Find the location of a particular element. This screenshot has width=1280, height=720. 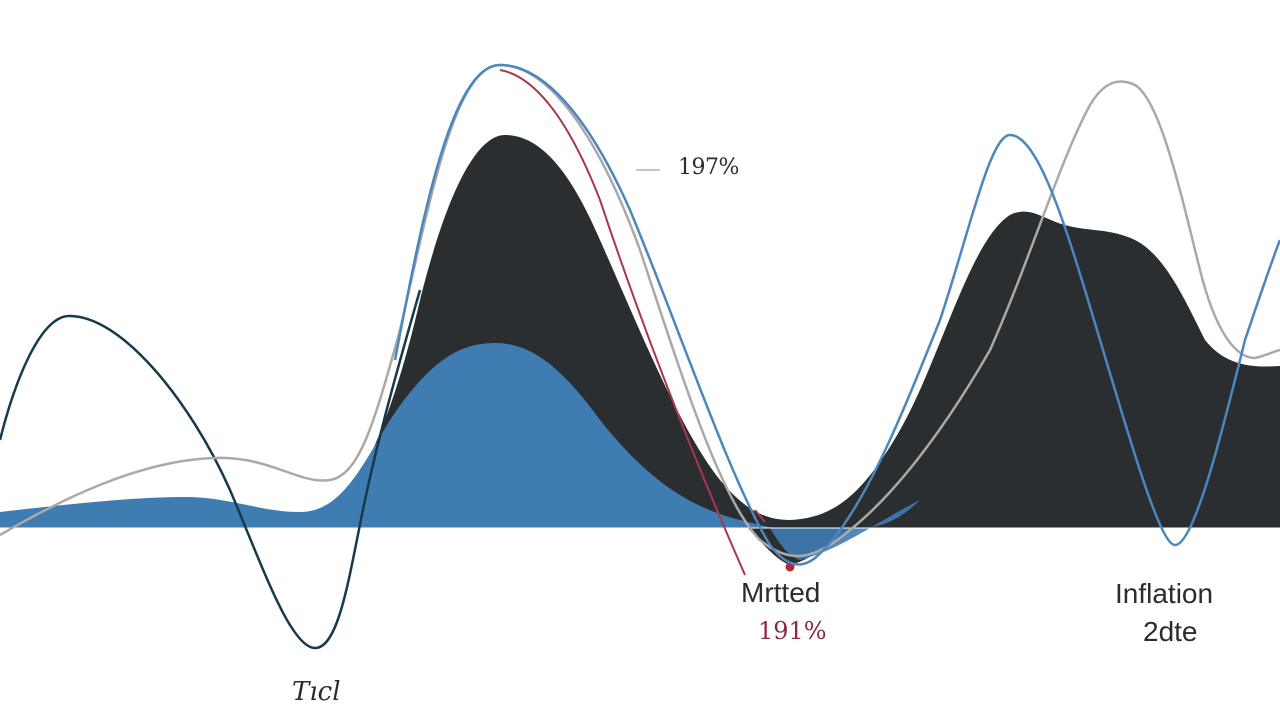

trough-title-label: Mrtted is located at coordinates (781, 592).